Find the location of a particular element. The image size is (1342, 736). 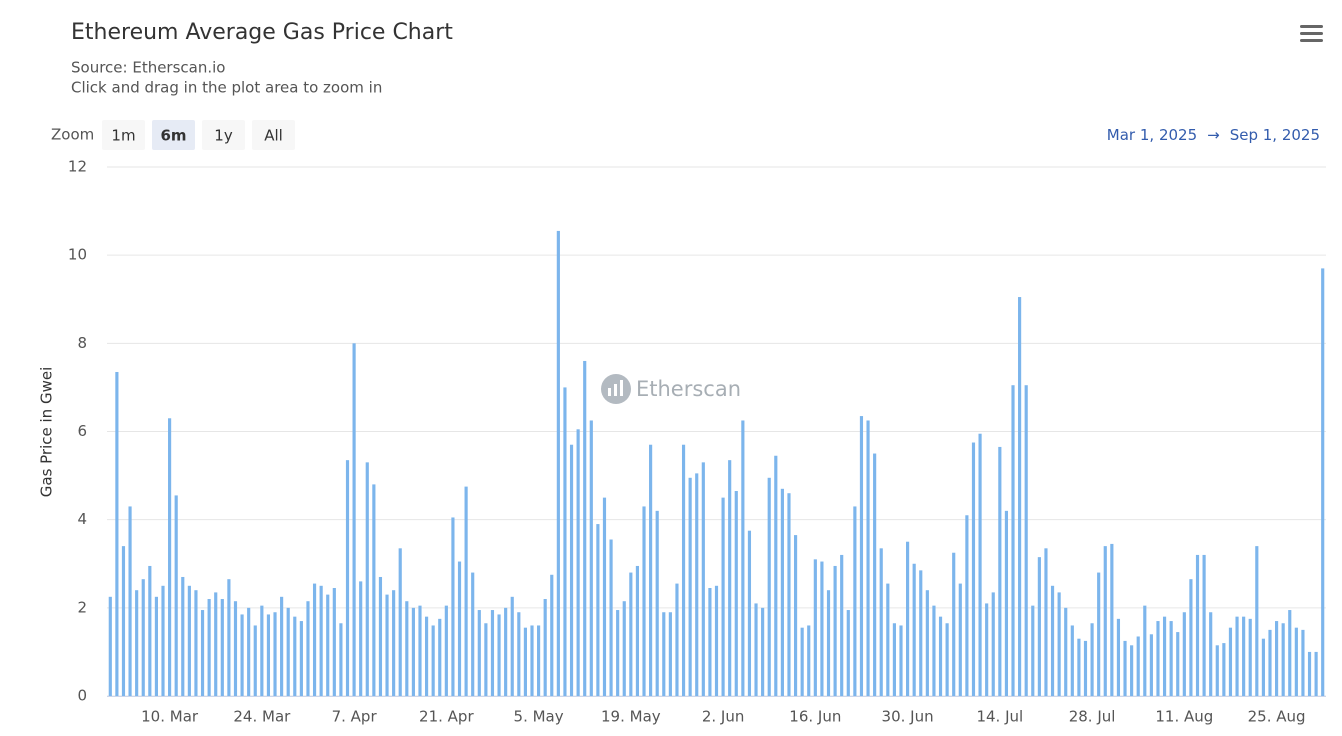

x-tick-label: 5. May is located at coordinates (539, 717).